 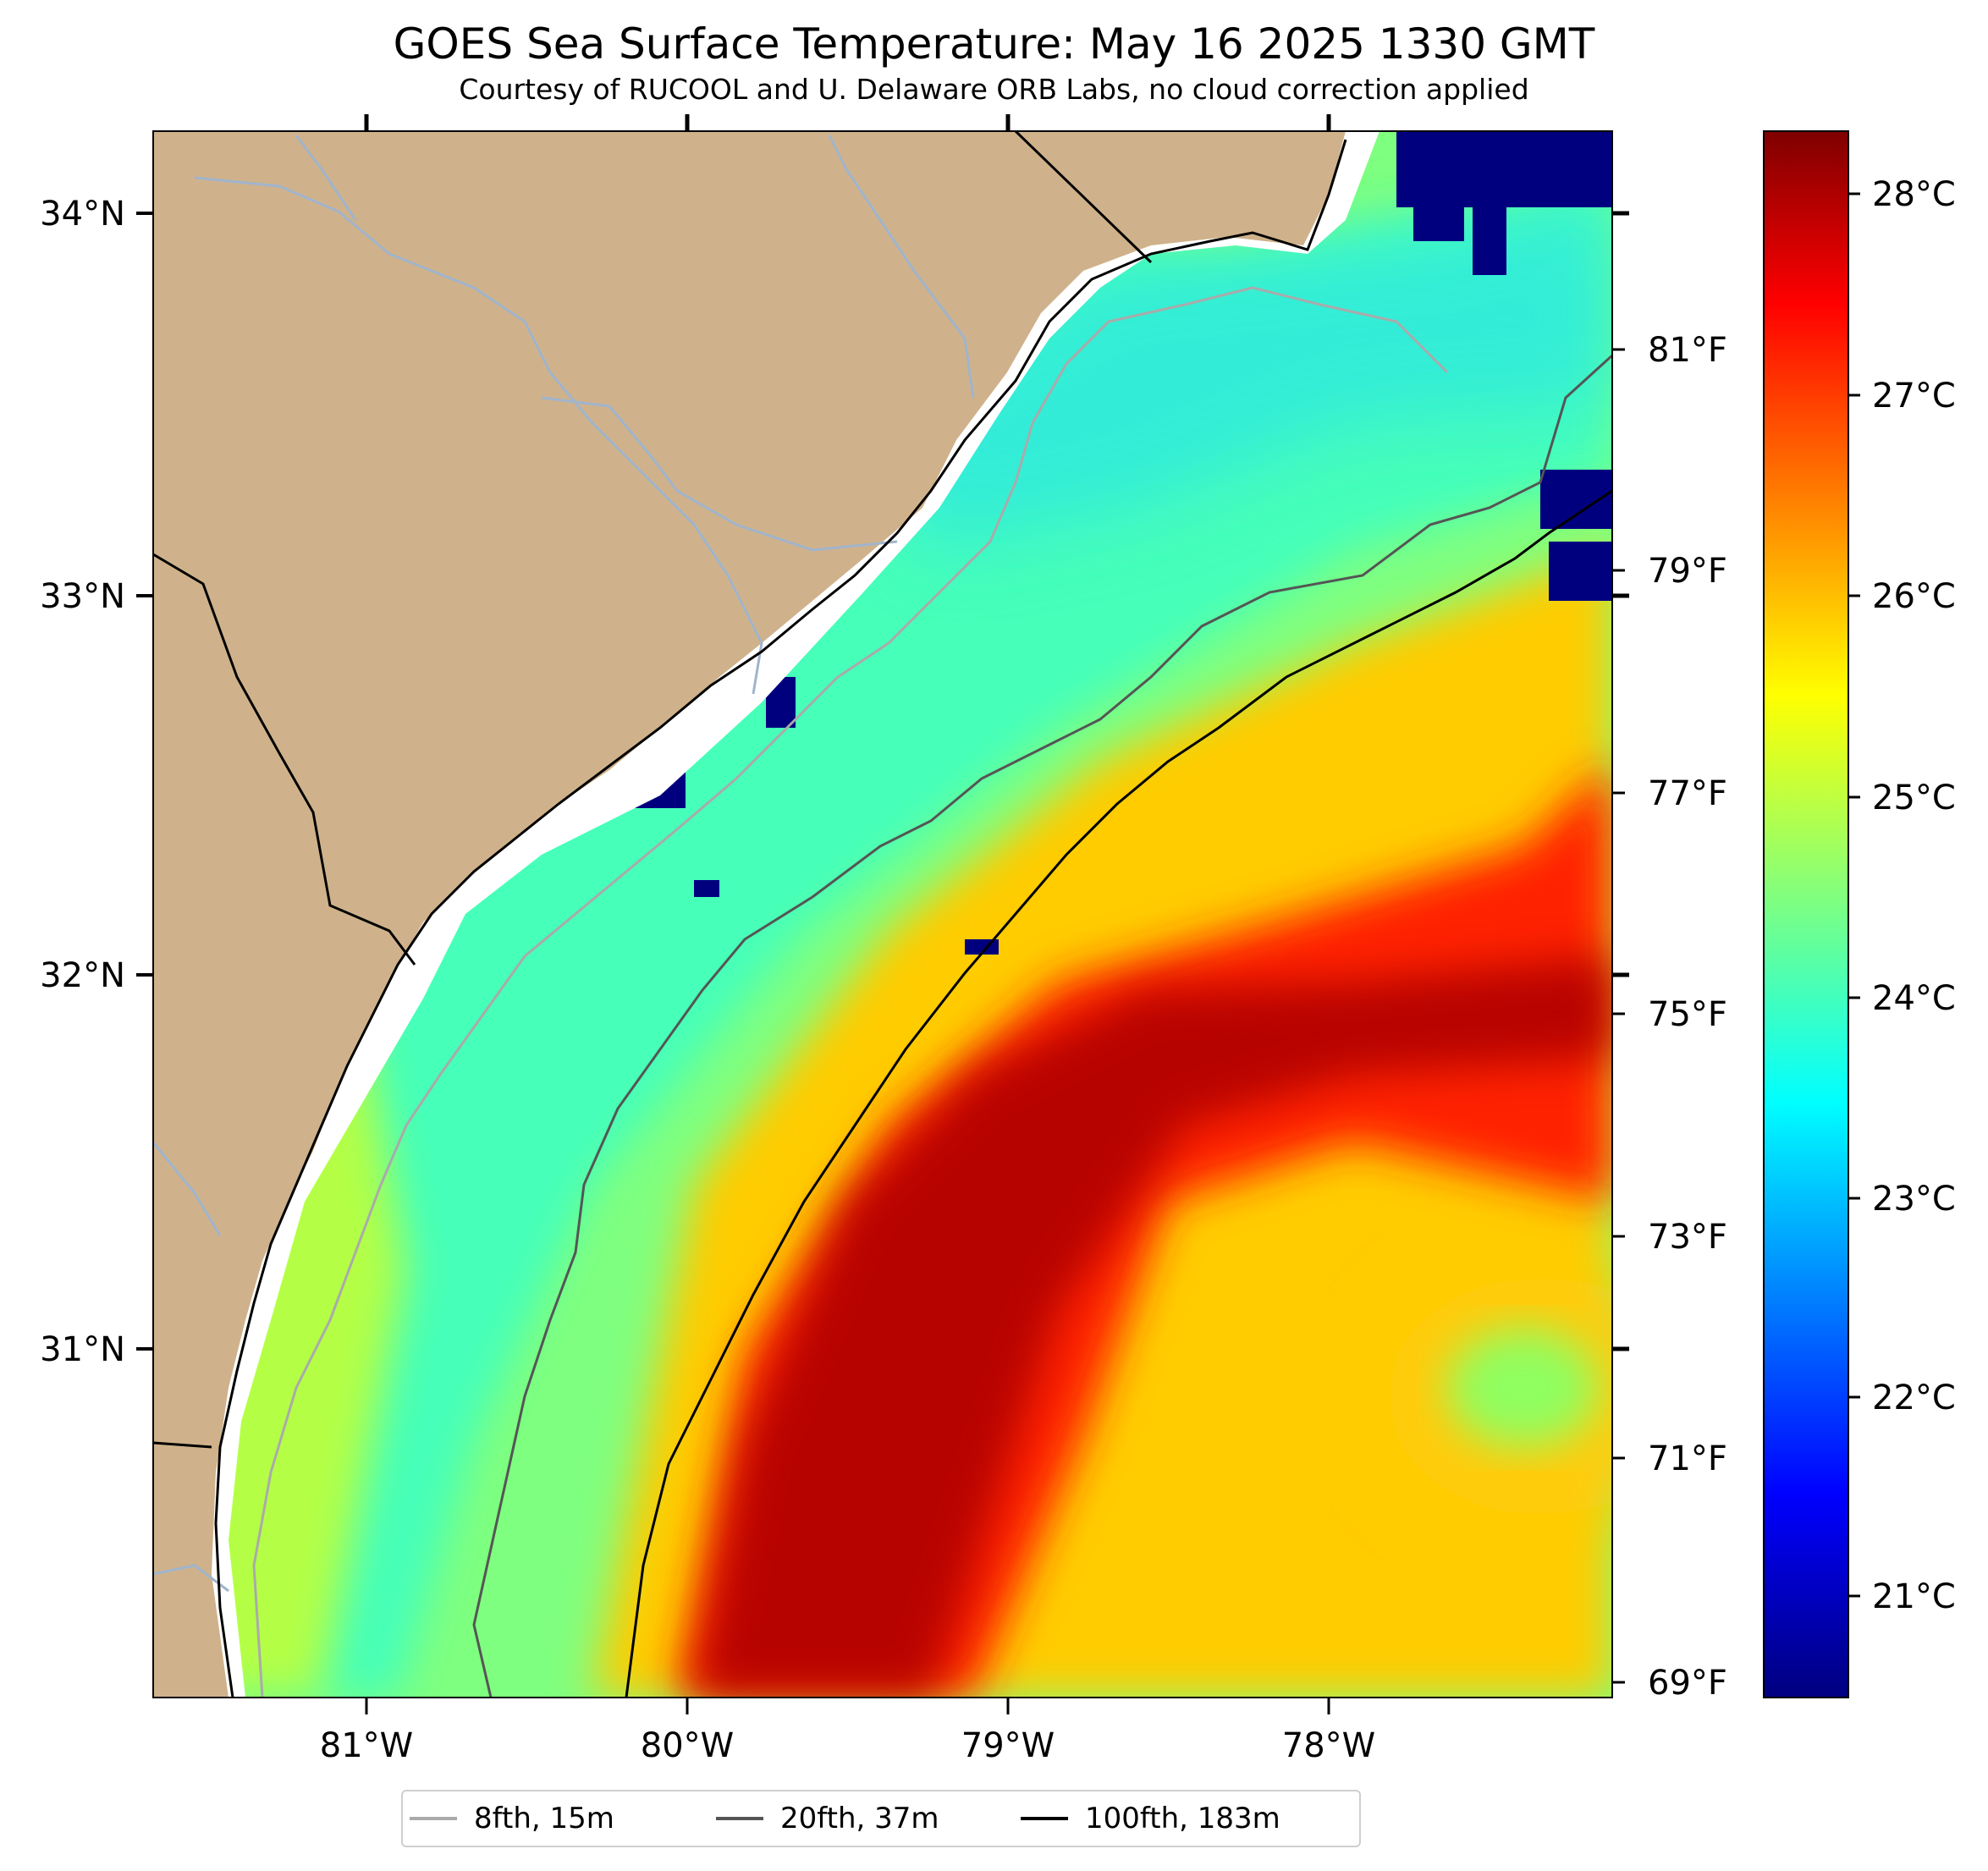 I want to click on legend-item-100fth: 100fth, 183m, so click(x=1150, y=1819).